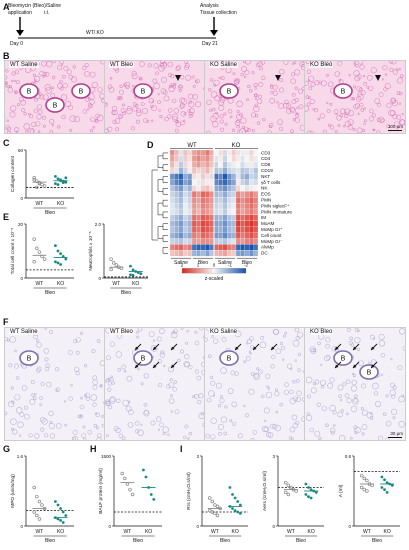 This screenshot has width=409, height=550. What do you see at coordinates (355, 97) in the screenshot?
I see `tissue-texture: B` at bounding box center [355, 97].